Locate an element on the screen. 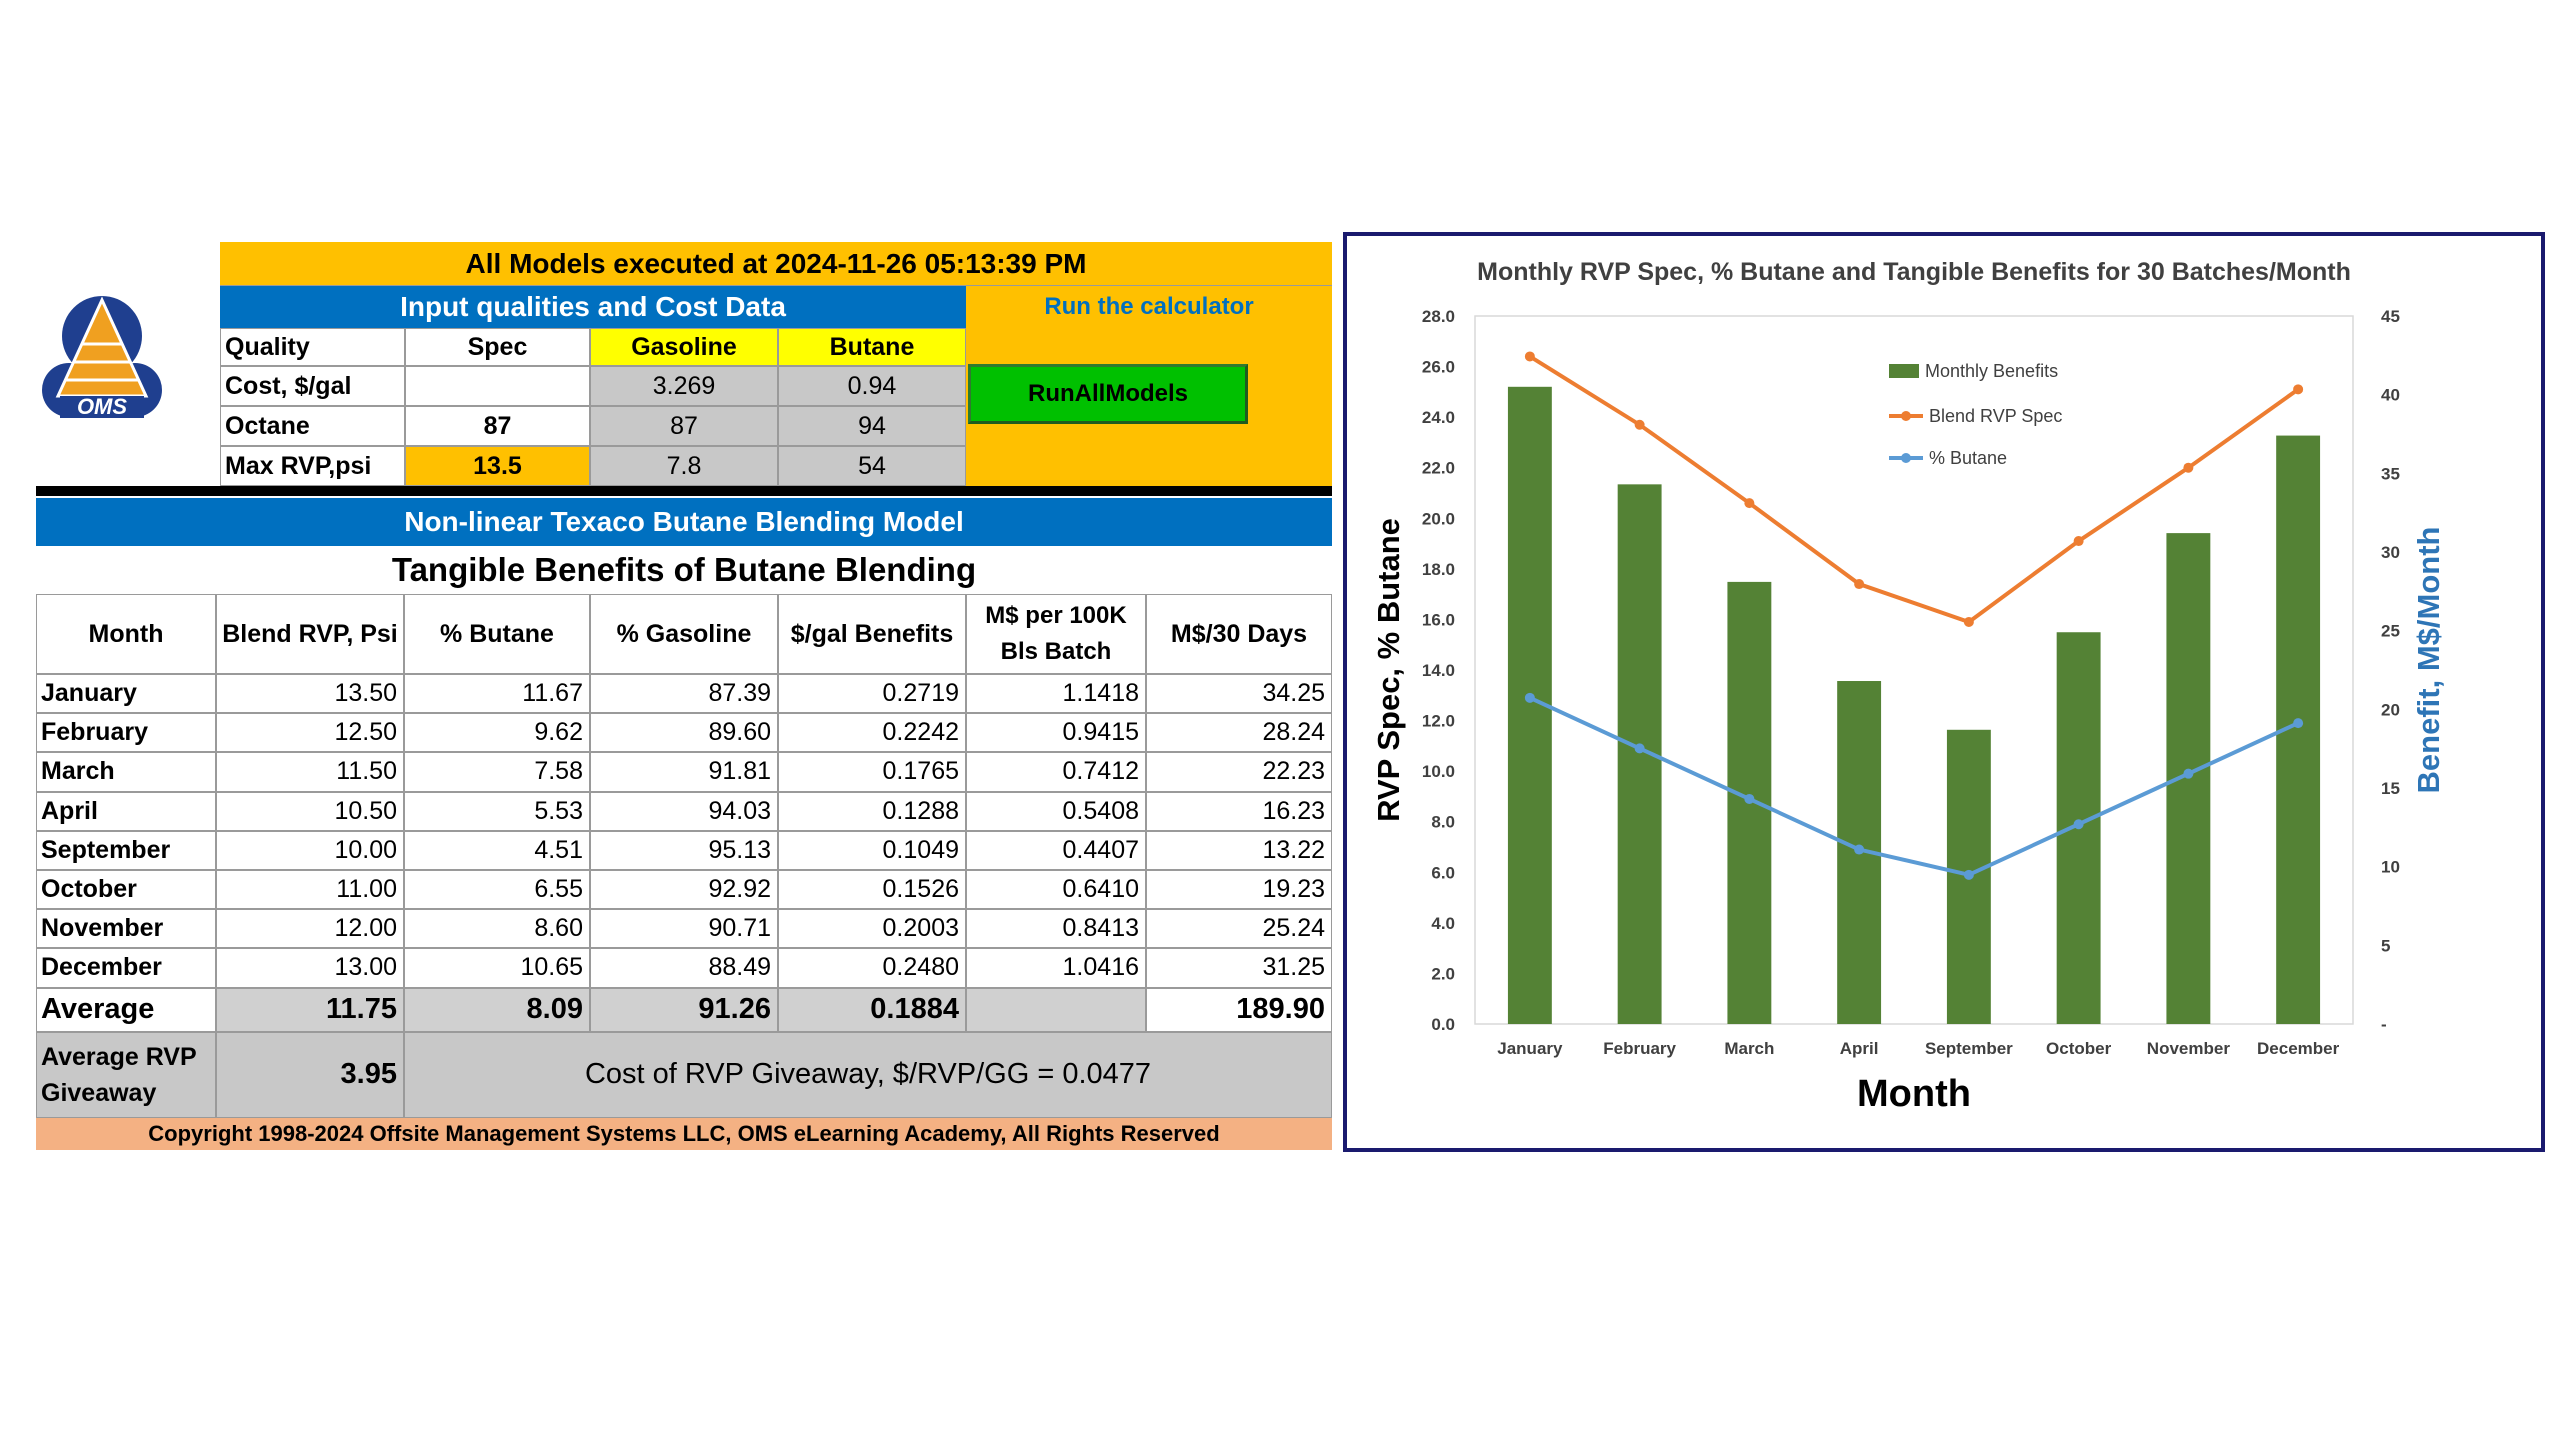 The image size is (2560, 1440). spec-max-rvp-cell: 13.5 is located at coordinates (497, 466).